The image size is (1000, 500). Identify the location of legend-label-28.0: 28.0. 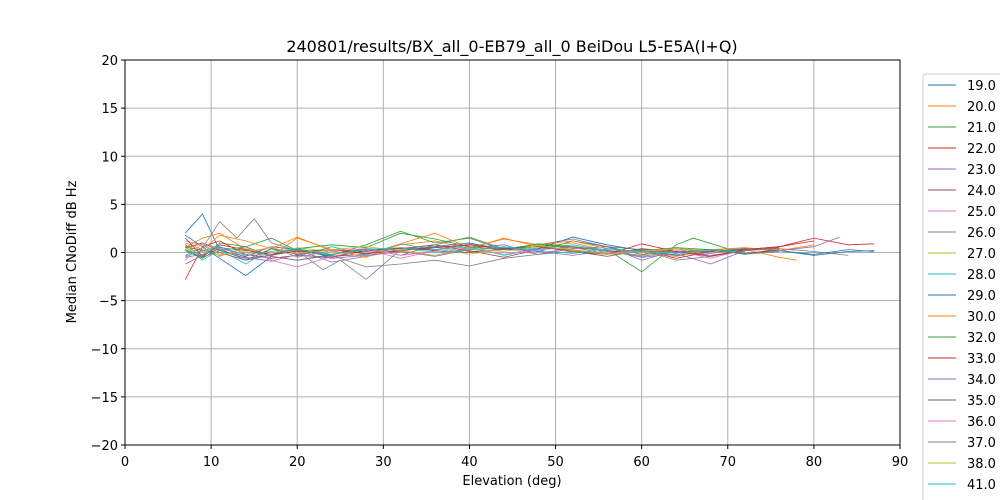
(981, 275).